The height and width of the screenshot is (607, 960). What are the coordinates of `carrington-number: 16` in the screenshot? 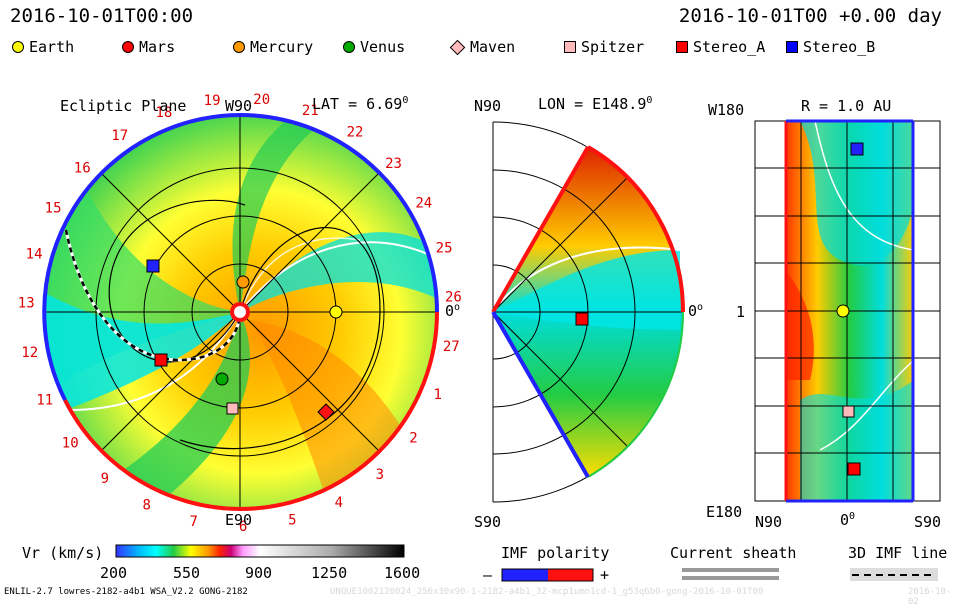 It's located at (82, 168).